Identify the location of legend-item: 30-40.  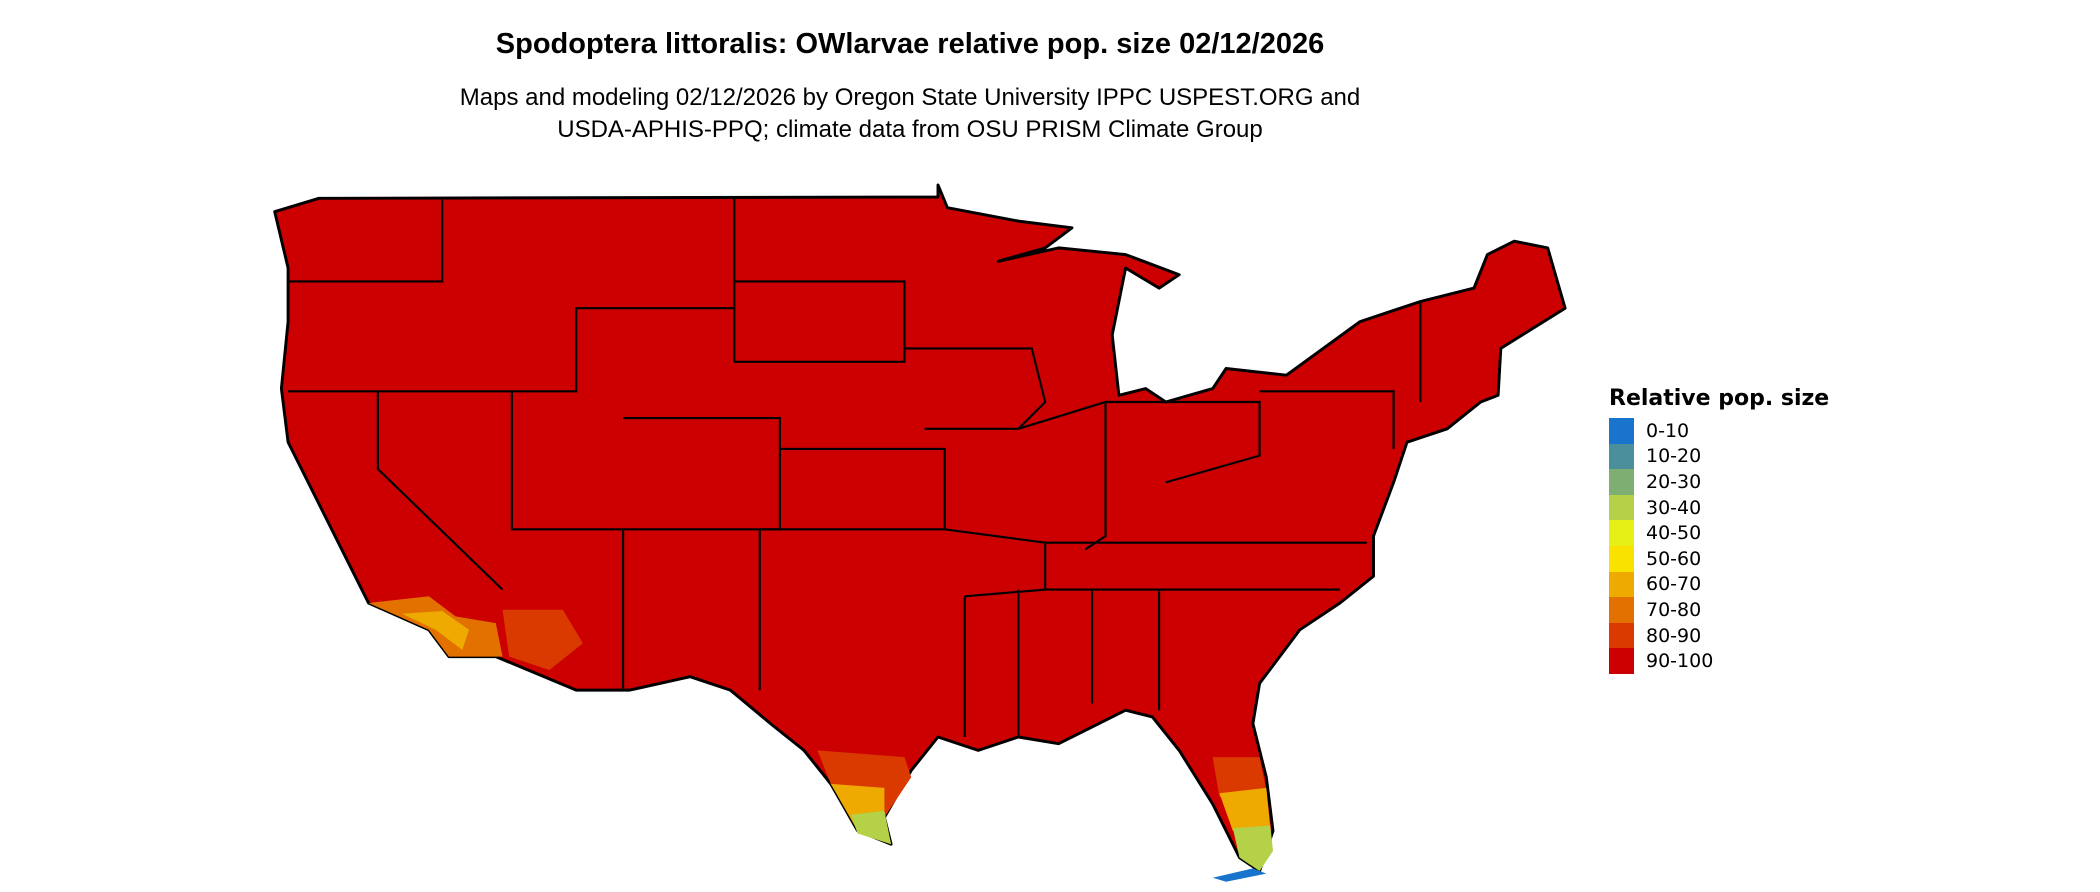
(1719, 507).